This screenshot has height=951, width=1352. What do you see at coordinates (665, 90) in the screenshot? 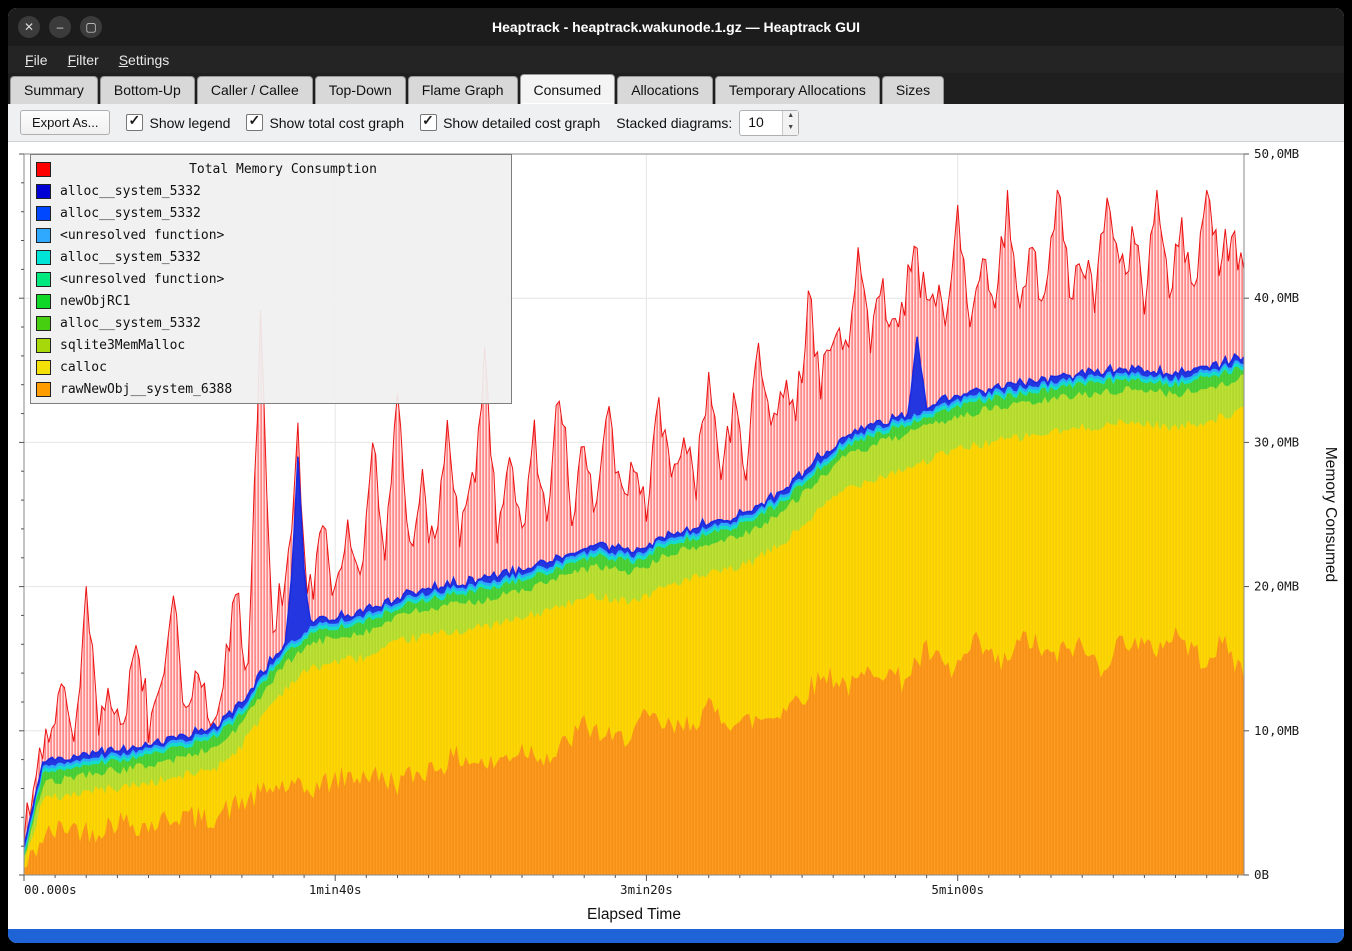
I see `tab-allocations: Allocations` at bounding box center [665, 90].